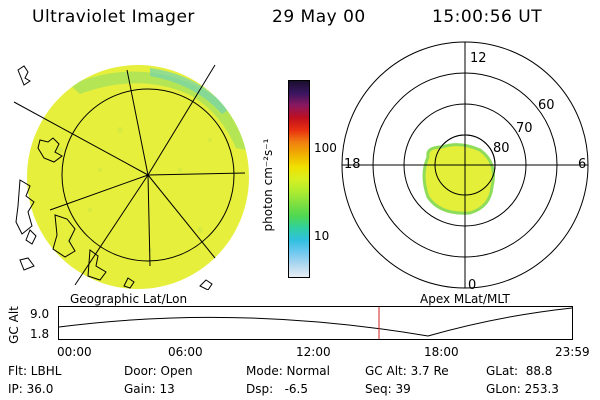  What do you see at coordinates (472, 285) in the screenshot?
I see `mlt-label-0: 0` at bounding box center [472, 285].